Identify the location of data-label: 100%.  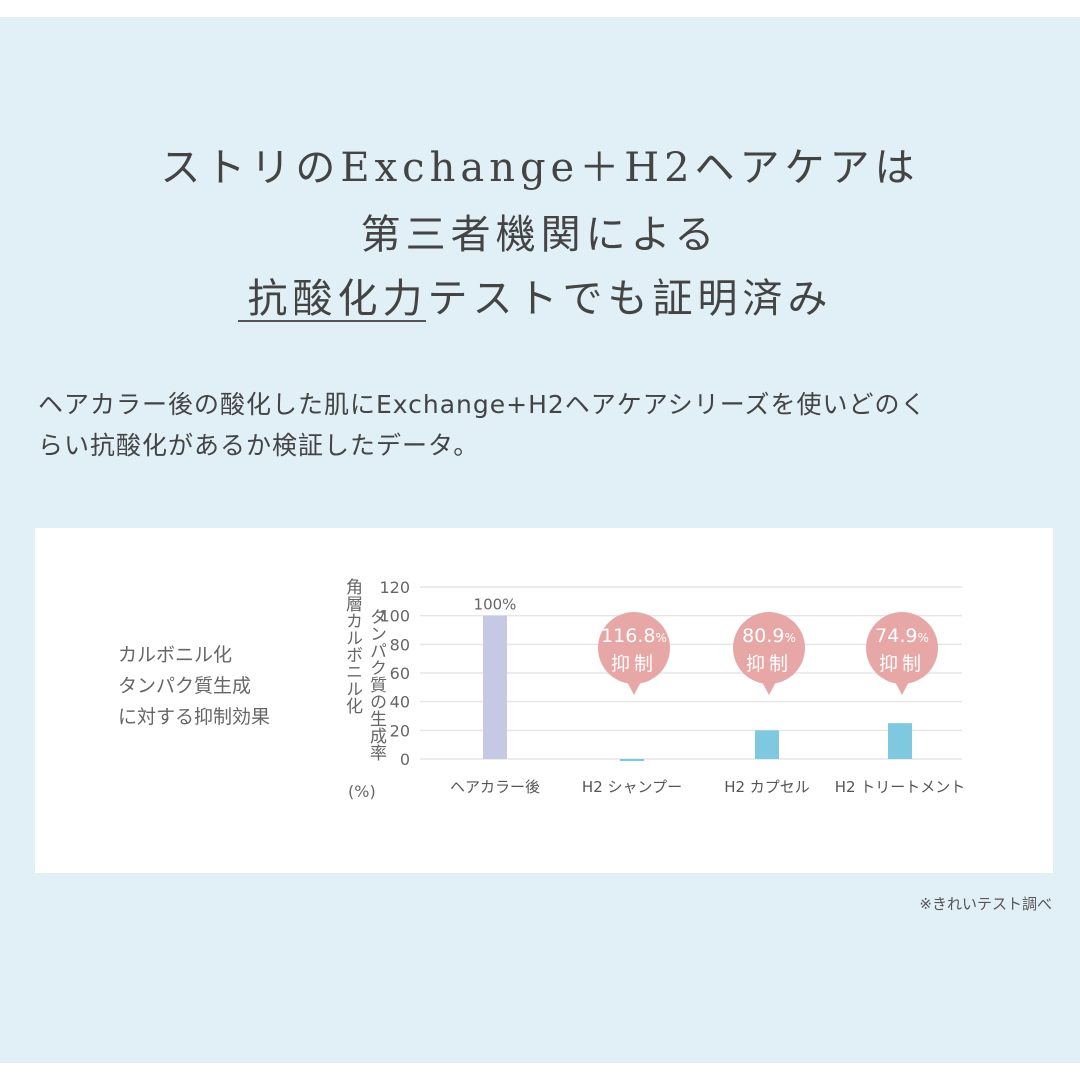
(495, 605).